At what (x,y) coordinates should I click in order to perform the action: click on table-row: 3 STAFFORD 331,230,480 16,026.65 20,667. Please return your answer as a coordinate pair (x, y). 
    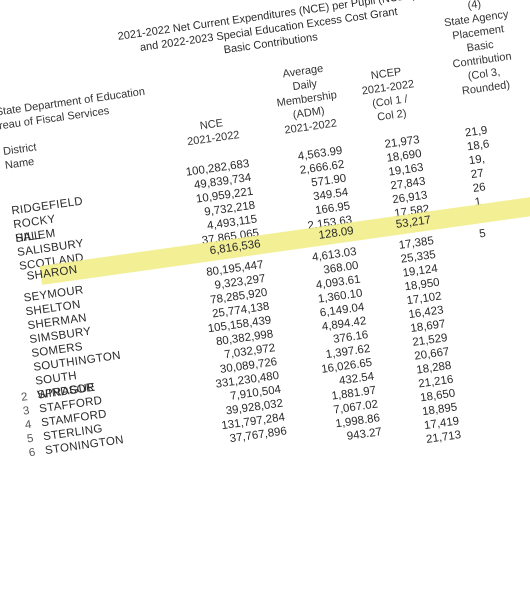
    Looking at the image, I should click on (236, 382).